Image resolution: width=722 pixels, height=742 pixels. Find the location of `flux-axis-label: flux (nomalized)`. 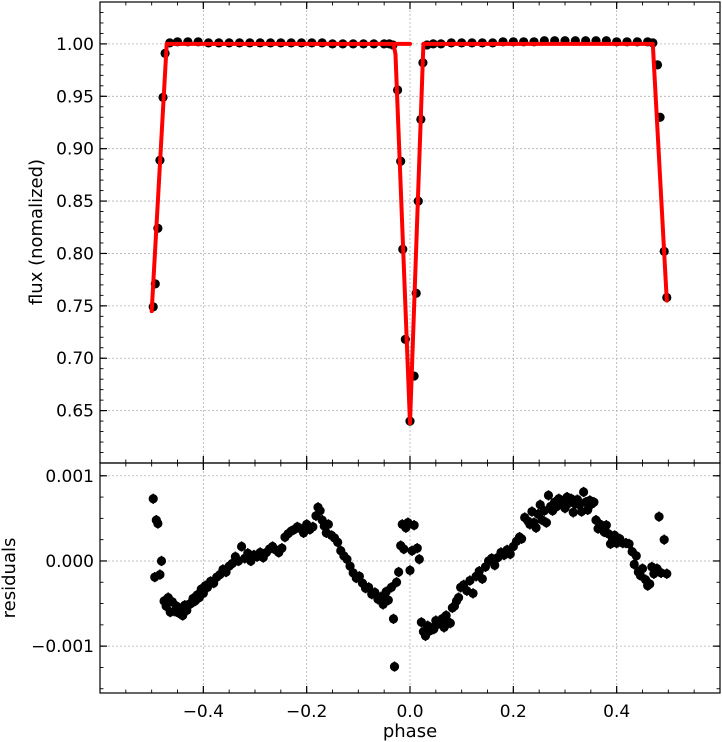

flux-axis-label: flux (nomalized) is located at coordinates (36, 232).